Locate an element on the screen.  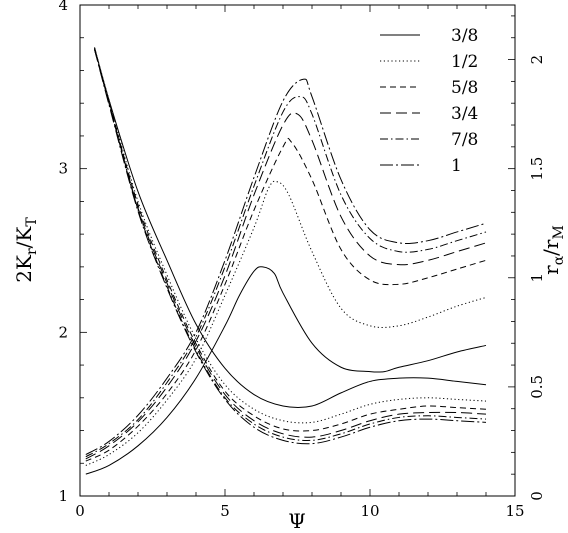
y-left-axis-title: 2Kr/KT is located at coordinates (26, 250).